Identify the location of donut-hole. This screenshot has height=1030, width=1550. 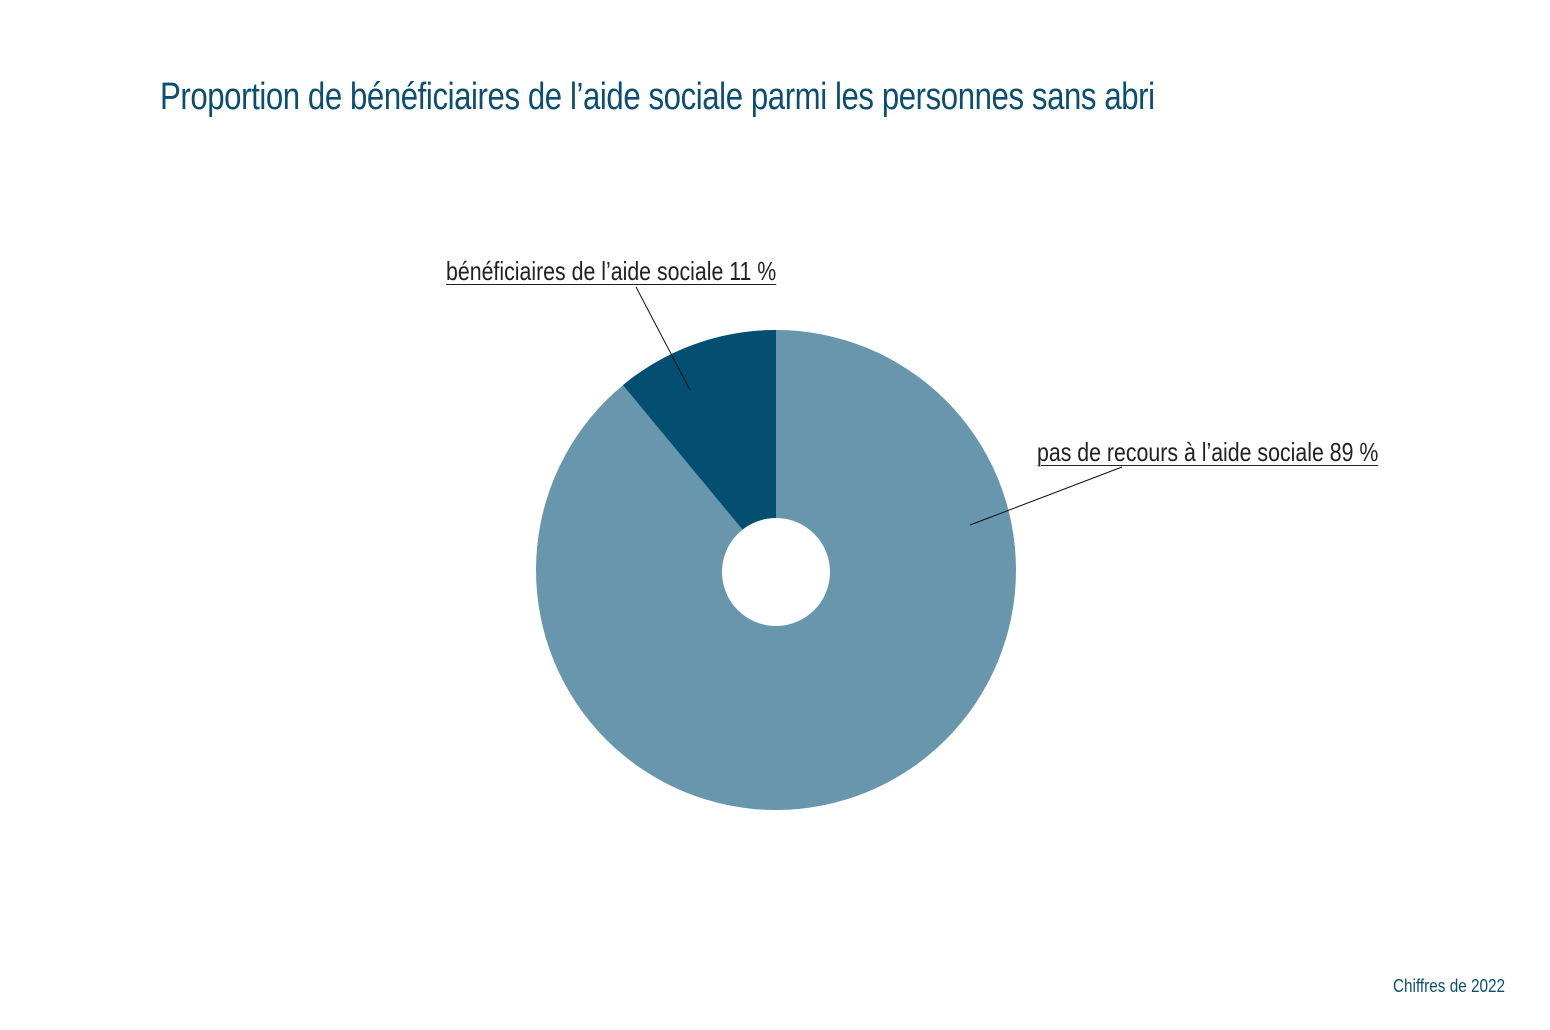
(776, 572).